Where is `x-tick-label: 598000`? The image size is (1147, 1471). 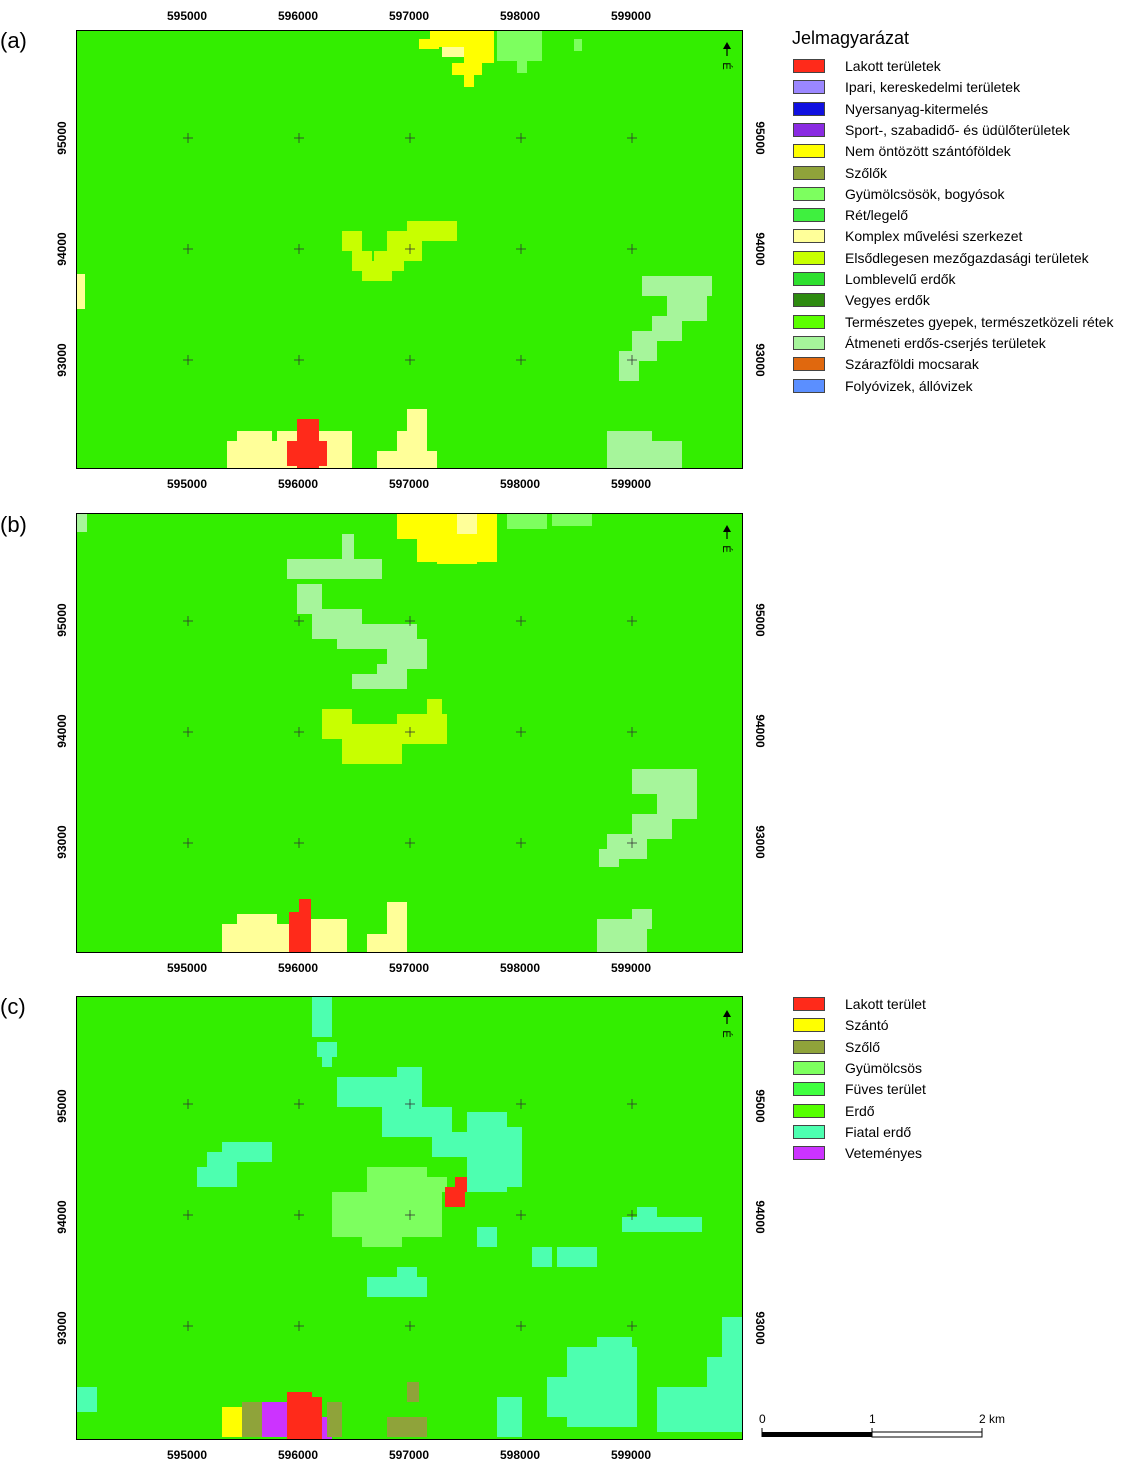
x-tick-label: 598000 is located at coordinates (520, 16).